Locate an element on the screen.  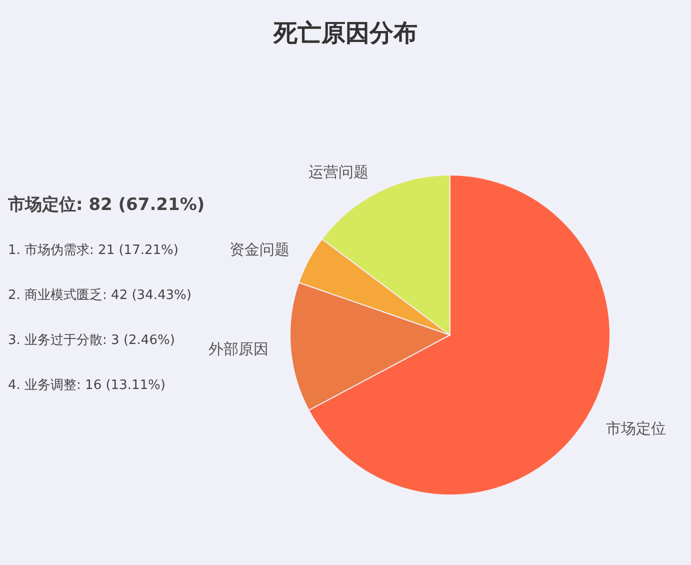
slice-label: 资金问题 is located at coordinates (259, 249).